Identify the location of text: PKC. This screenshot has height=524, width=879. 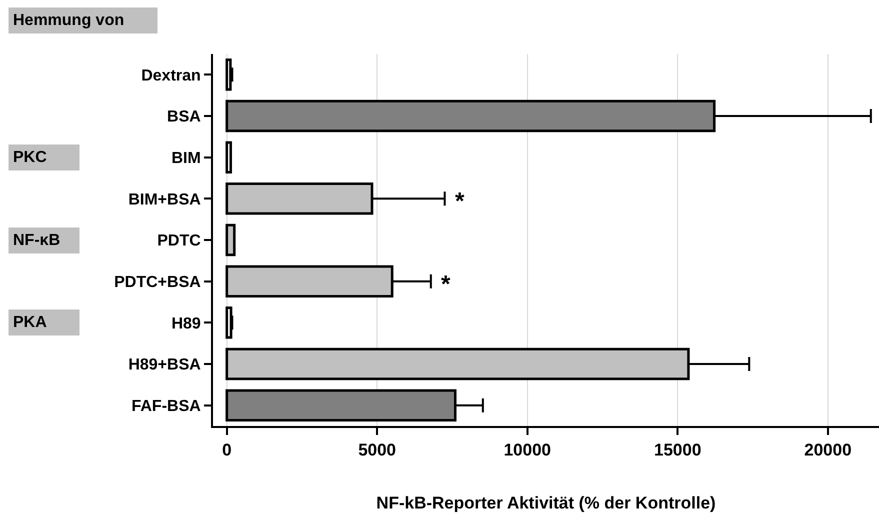
(30, 157).